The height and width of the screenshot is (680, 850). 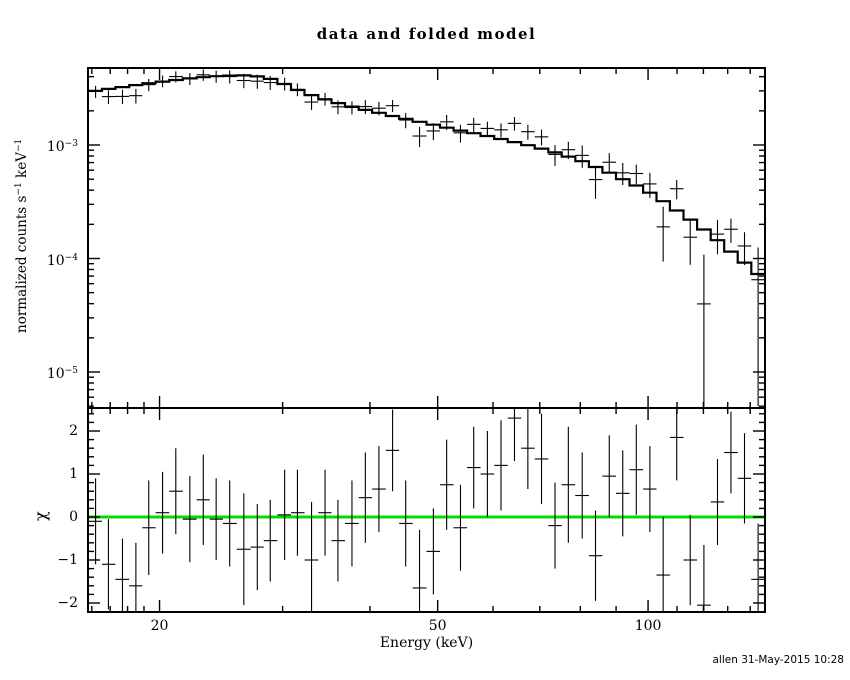 I want to click on y-bot-tick-label-1: 1, so click(x=73, y=474).